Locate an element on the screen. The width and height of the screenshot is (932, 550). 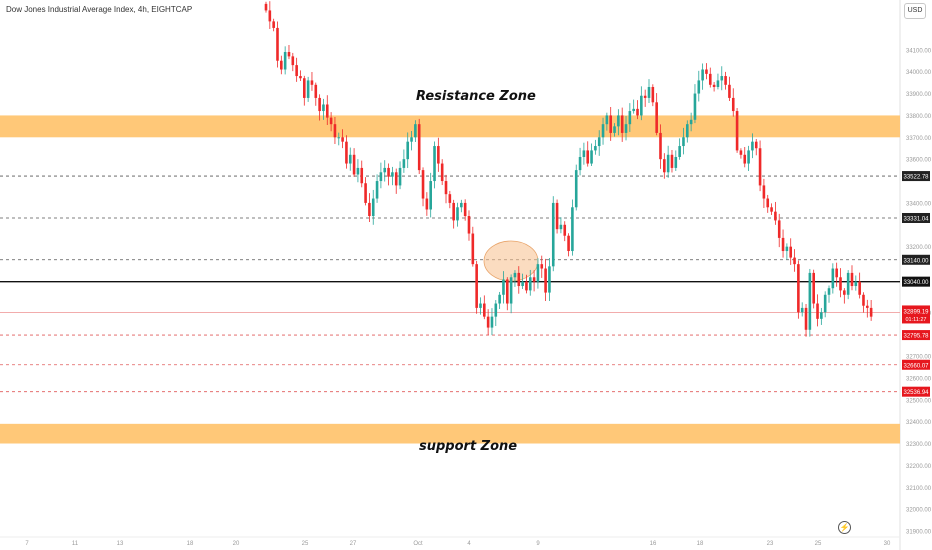
price-tag-label: 33522.78 is located at coordinates (916, 178).